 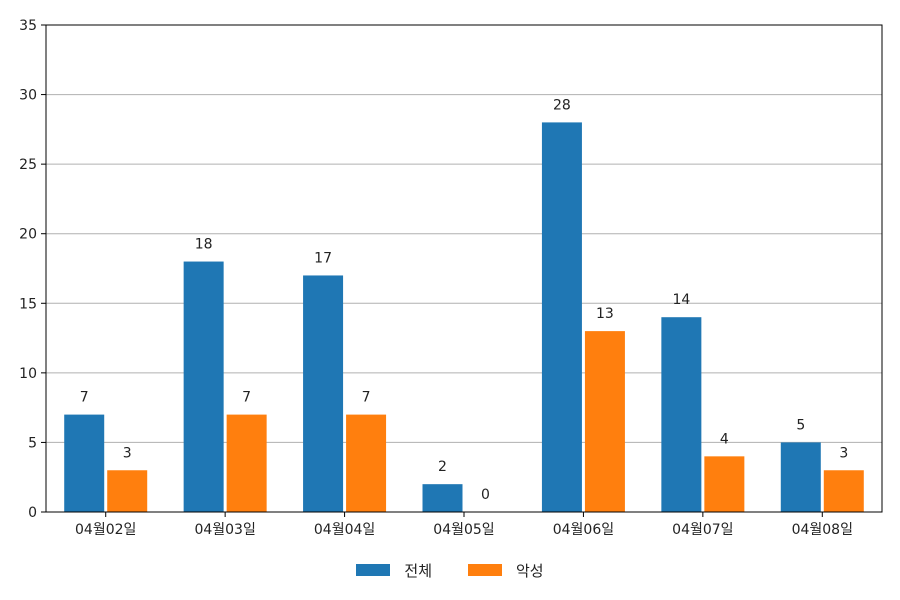 I want to click on data-label: 28, so click(x=562, y=105).